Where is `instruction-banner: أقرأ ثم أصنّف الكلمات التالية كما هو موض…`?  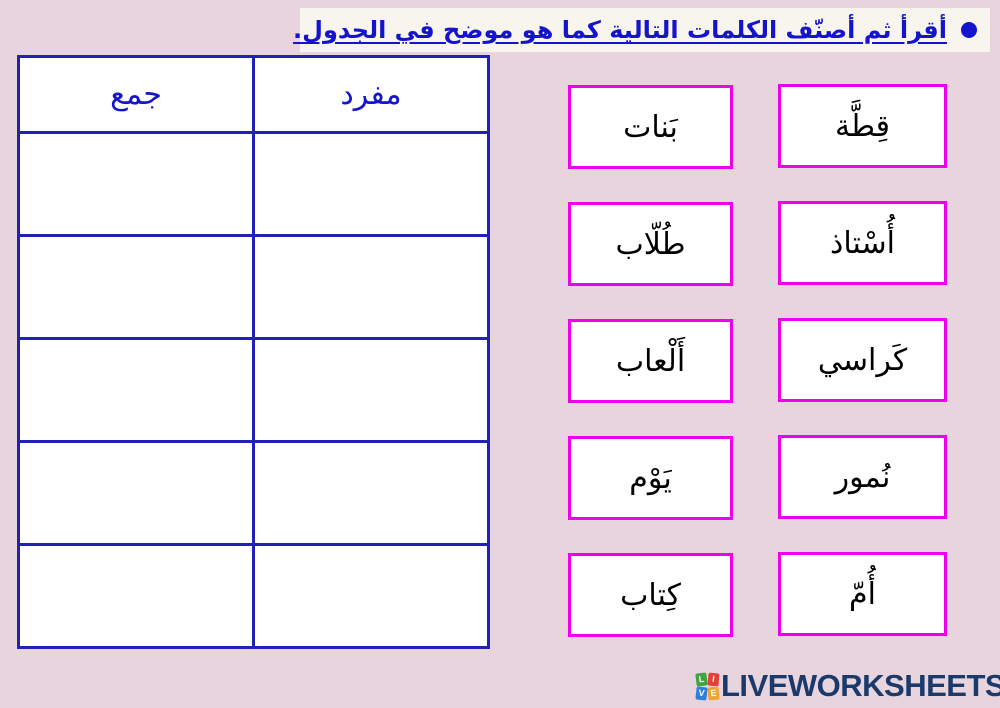 instruction-banner: أقرأ ثم أصنّف الكلمات التالية كما هو موض… is located at coordinates (641, 30).